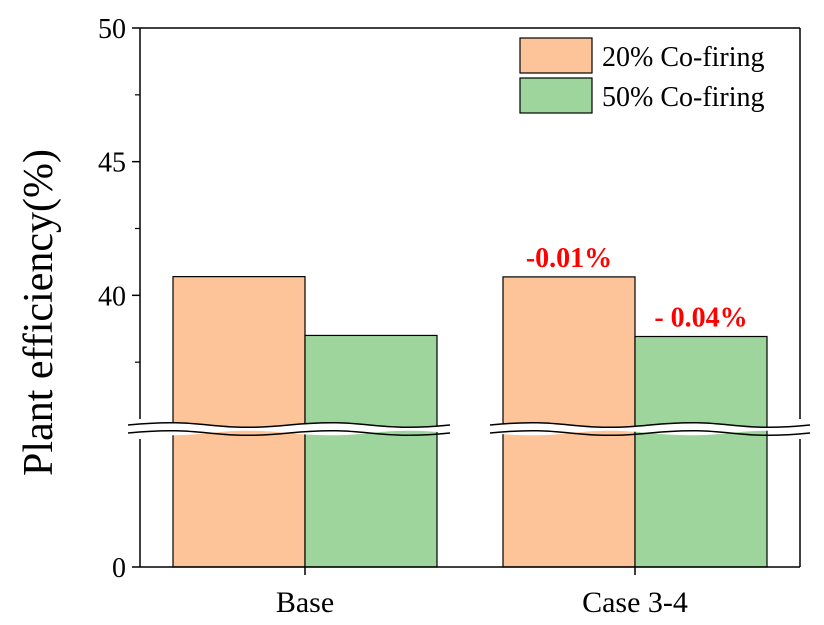 This screenshot has width=824, height=625. What do you see at coordinates (683, 97) in the screenshot?
I see `legend-label-2: 50% Co-firing` at bounding box center [683, 97].